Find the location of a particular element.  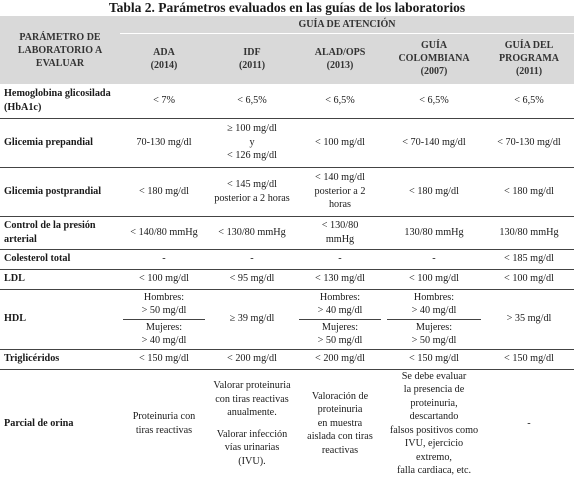

guide-header-idf: IDF (2011) is located at coordinates (252, 58).